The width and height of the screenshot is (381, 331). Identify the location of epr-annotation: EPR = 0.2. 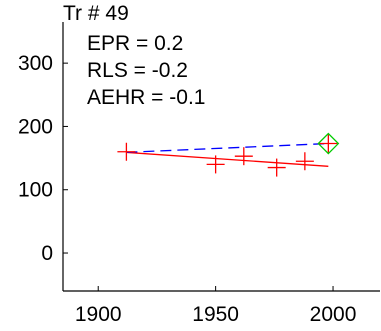
(135, 43).